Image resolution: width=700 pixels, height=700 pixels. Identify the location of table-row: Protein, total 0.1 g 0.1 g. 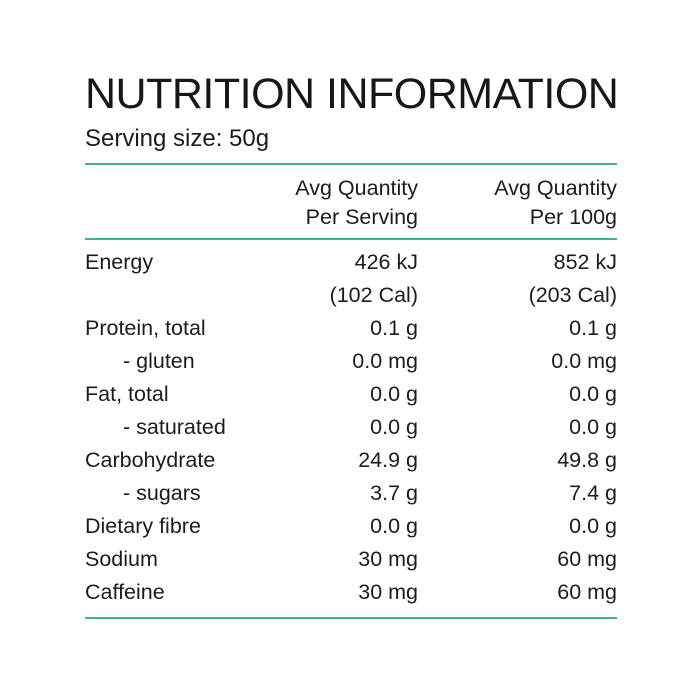
(351, 328).